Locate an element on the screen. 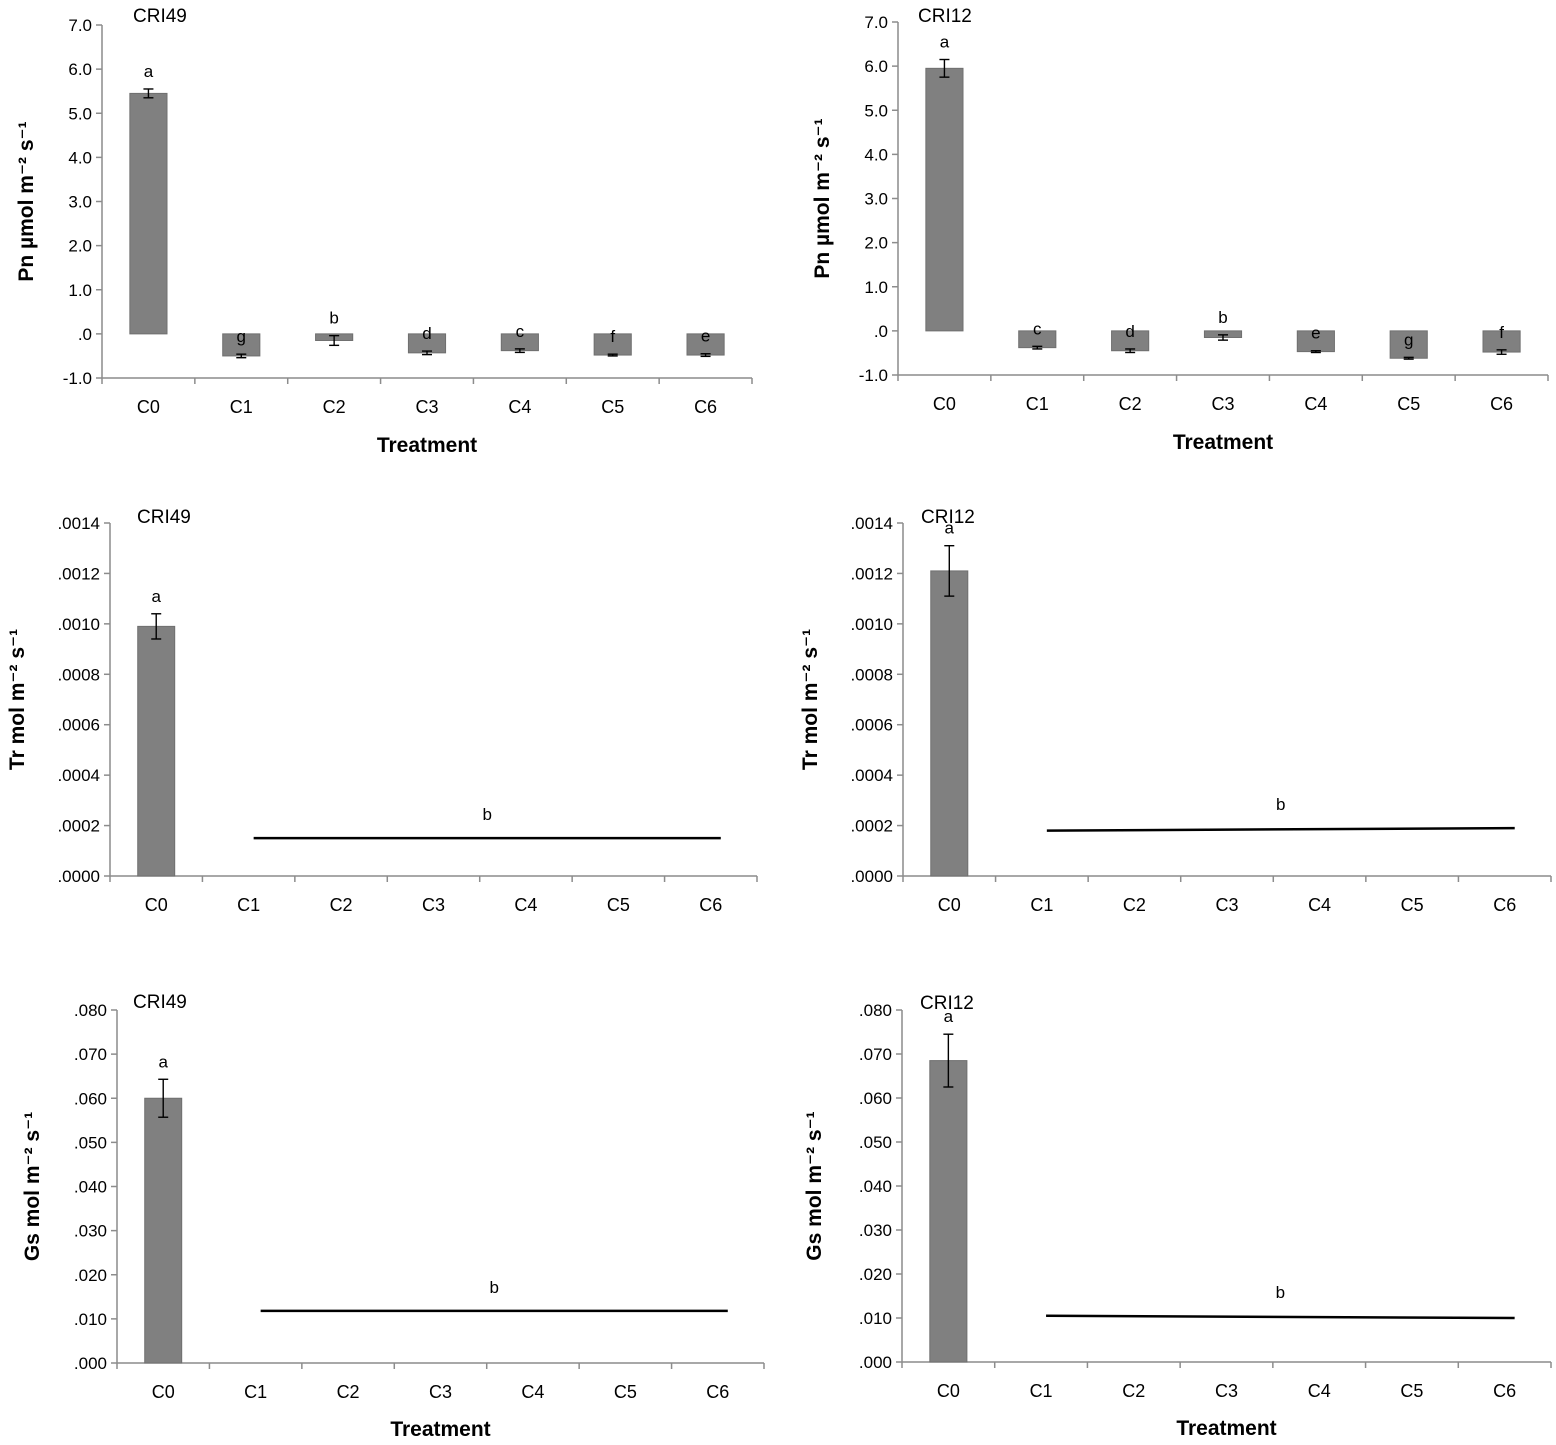 This screenshot has height=1445, width=1556. y-tick-label: .0014 is located at coordinates (871, 523).